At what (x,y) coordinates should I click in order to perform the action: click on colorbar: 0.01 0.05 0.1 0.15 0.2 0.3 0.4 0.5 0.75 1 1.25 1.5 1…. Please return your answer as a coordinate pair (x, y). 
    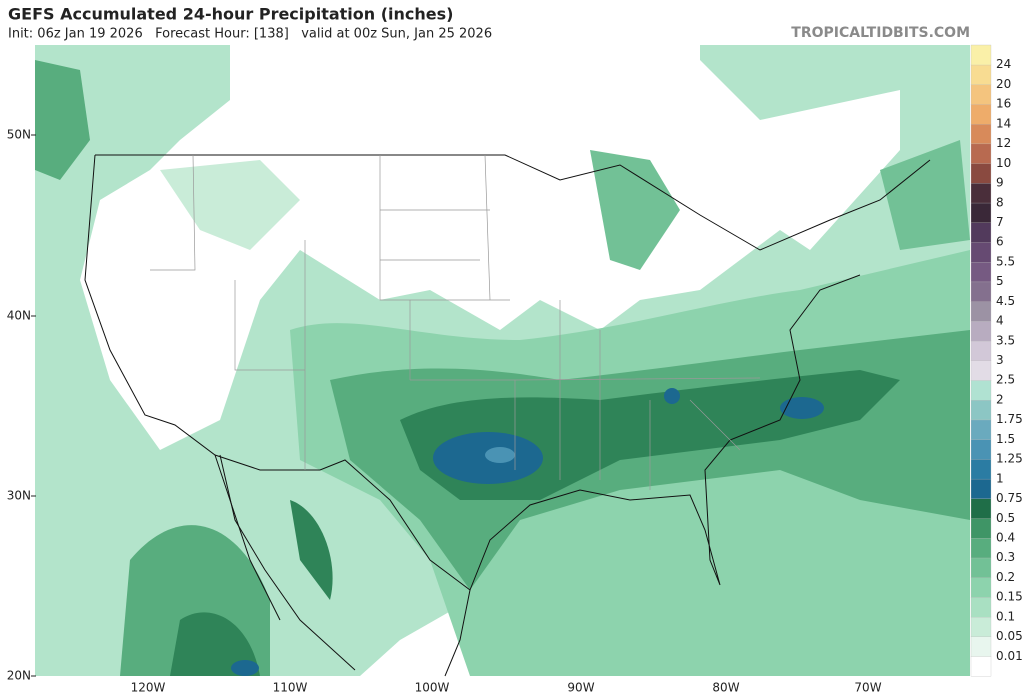
    Looking at the image, I should click on (996, 360).